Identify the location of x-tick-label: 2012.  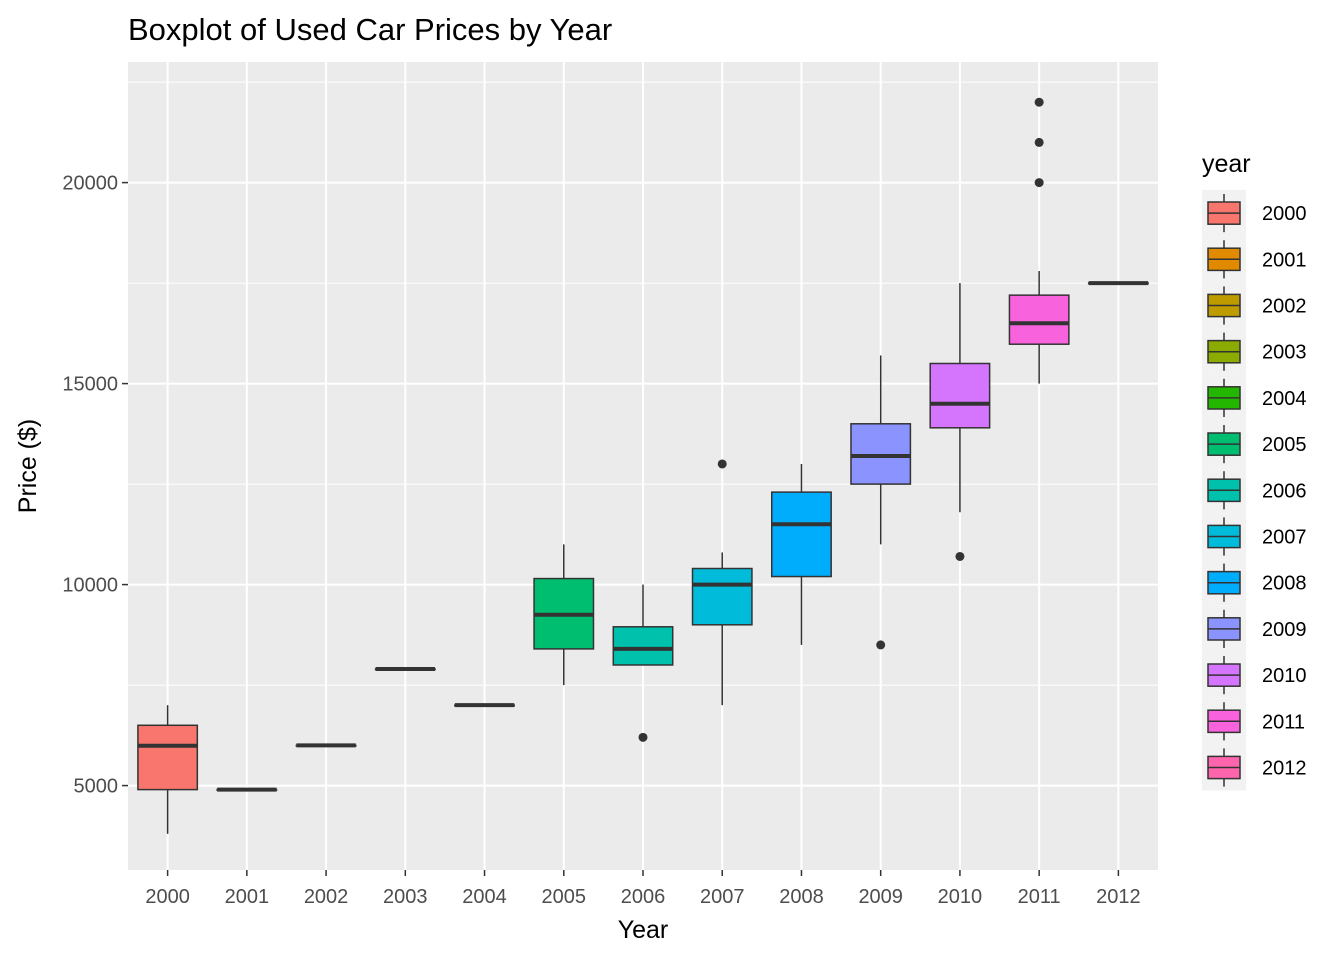
(1118, 897).